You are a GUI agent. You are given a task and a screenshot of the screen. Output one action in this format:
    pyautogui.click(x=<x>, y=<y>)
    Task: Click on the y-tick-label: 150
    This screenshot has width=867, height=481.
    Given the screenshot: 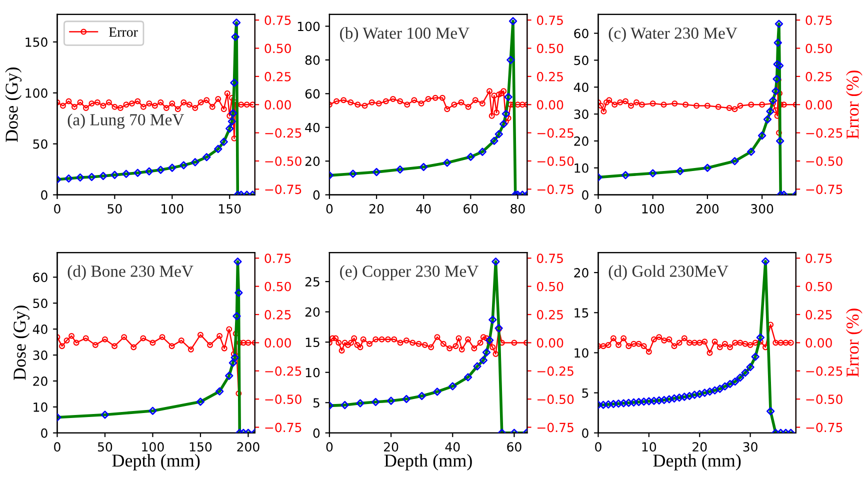 What is the action you would take?
    pyautogui.click(x=37, y=42)
    